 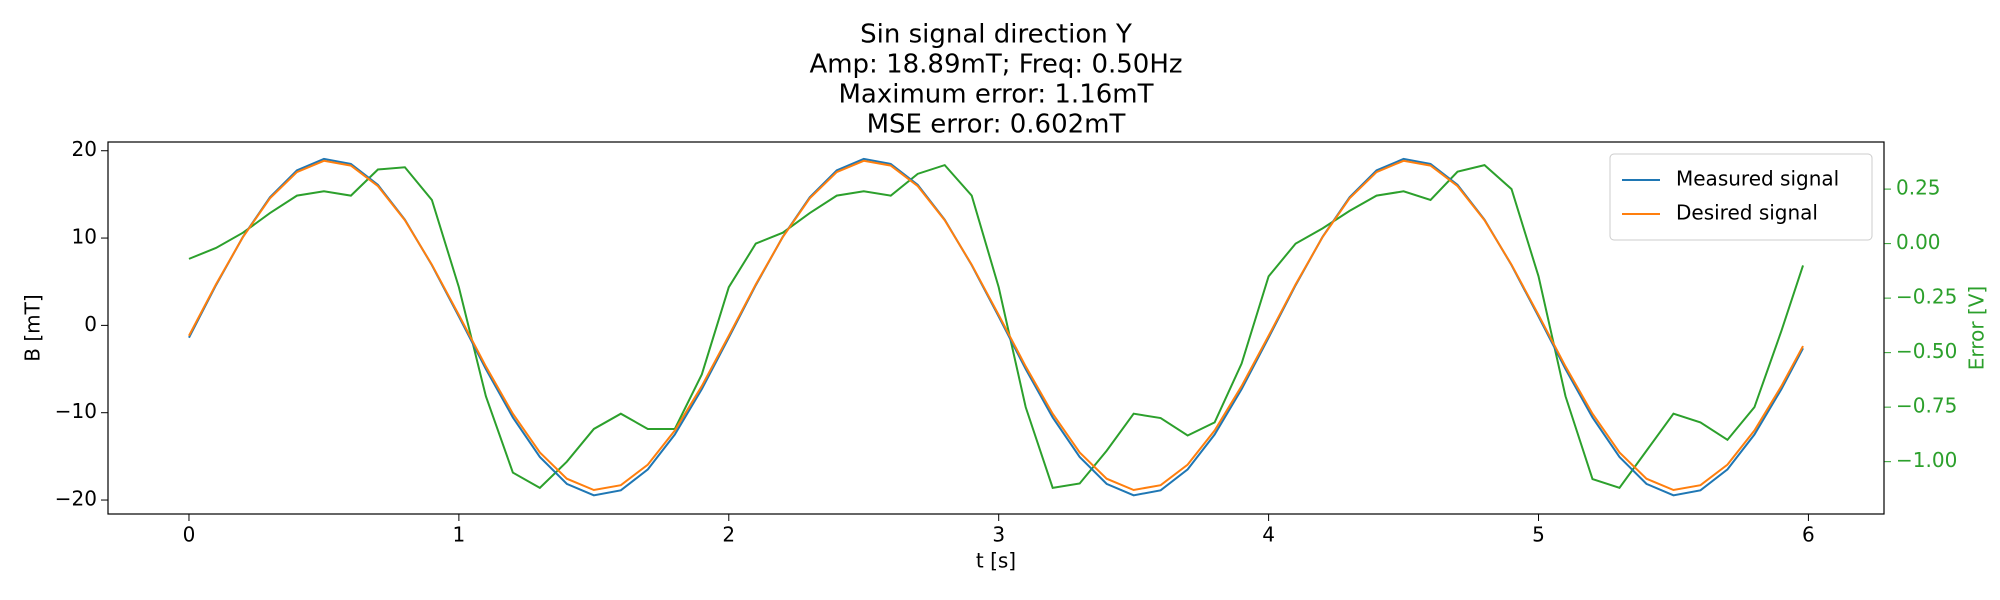 I want to click on x-tick-label: 2, so click(x=728, y=535).